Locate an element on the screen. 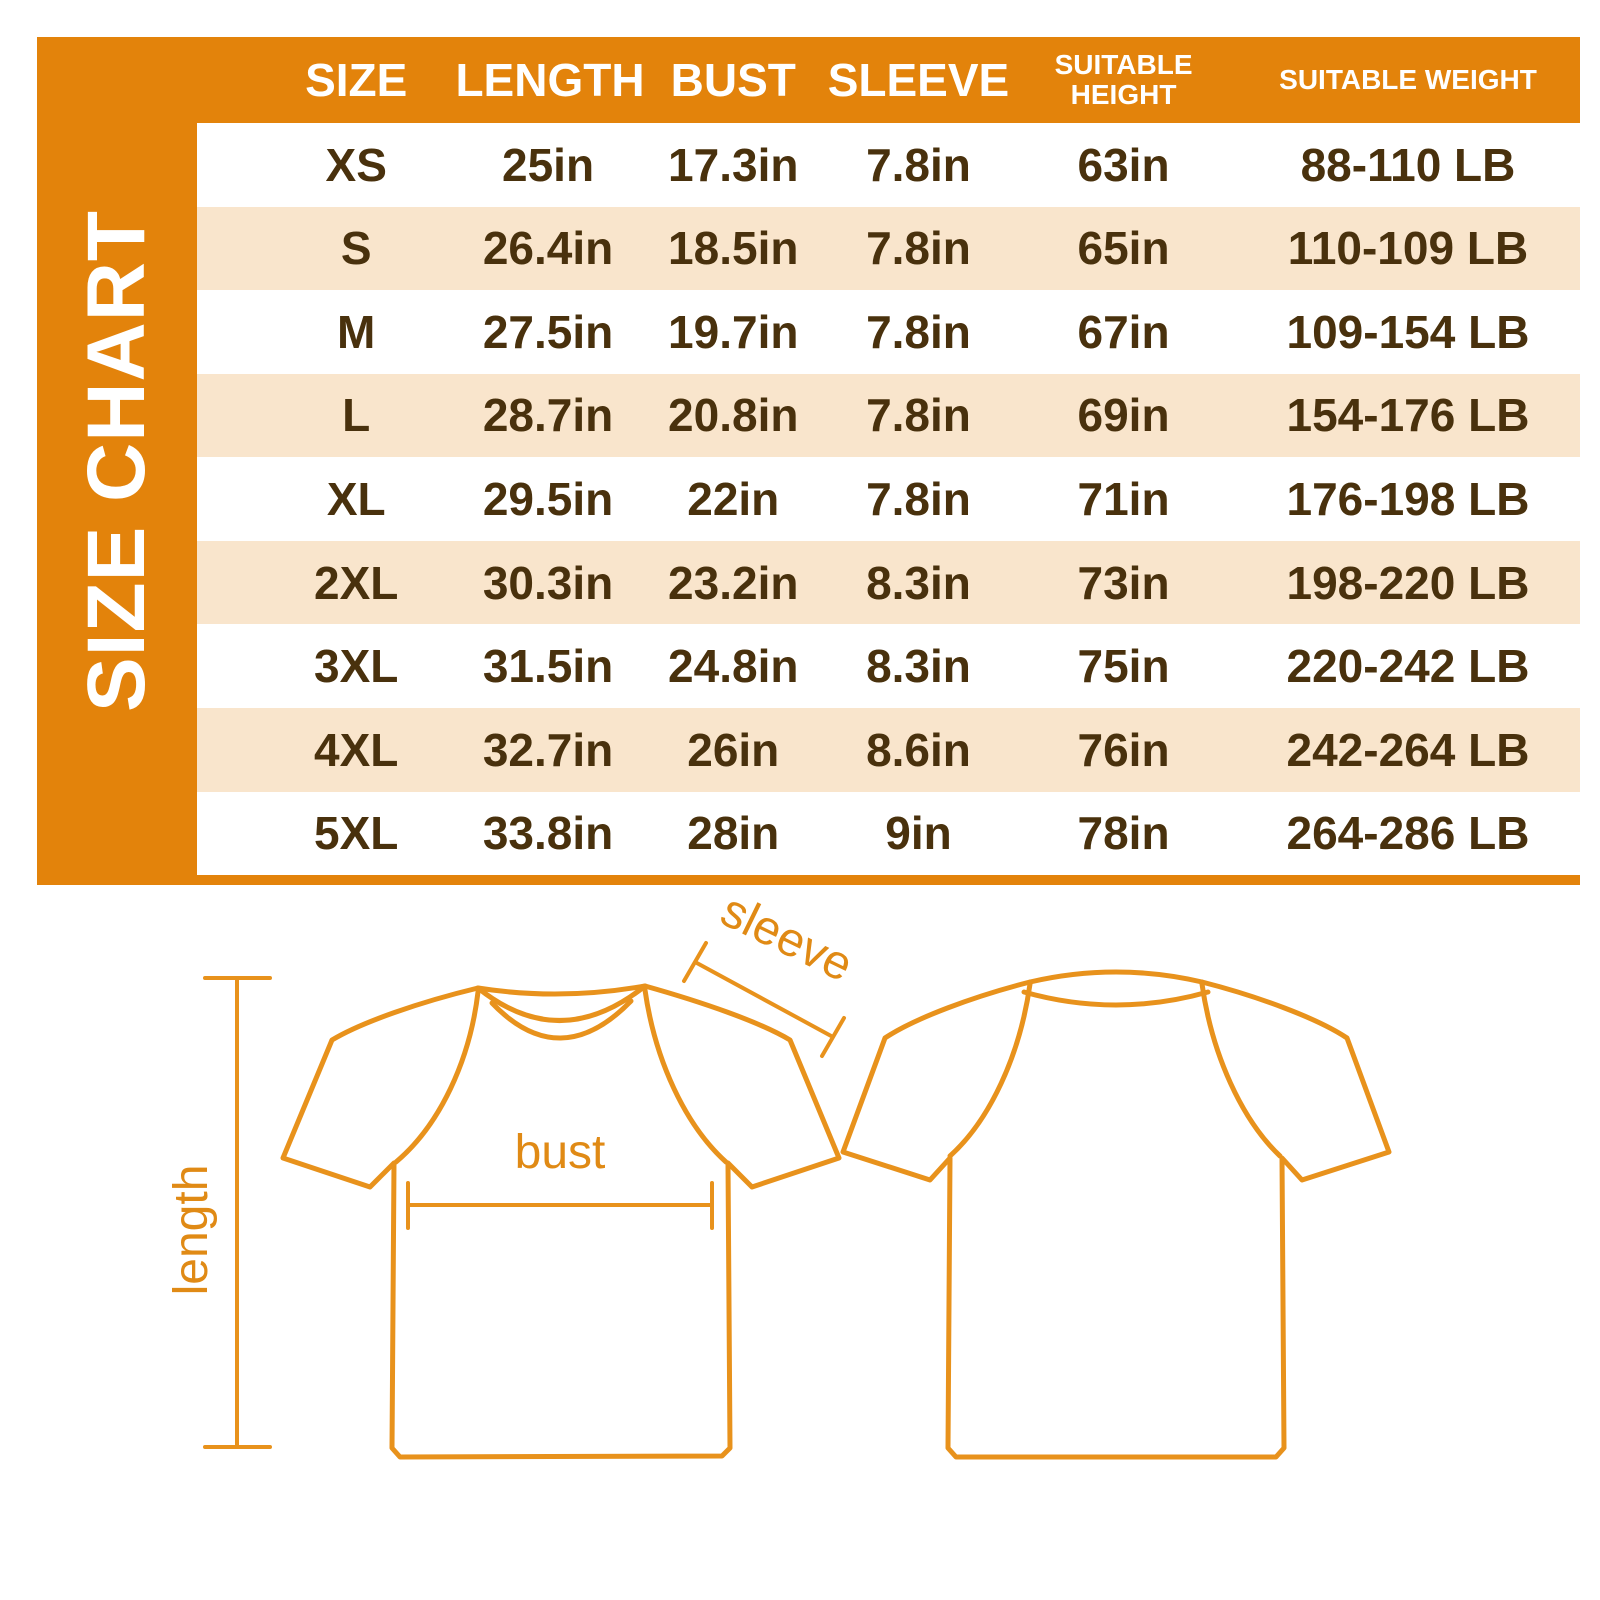  cell-length: 26.4in is located at coordinates (548, 248).